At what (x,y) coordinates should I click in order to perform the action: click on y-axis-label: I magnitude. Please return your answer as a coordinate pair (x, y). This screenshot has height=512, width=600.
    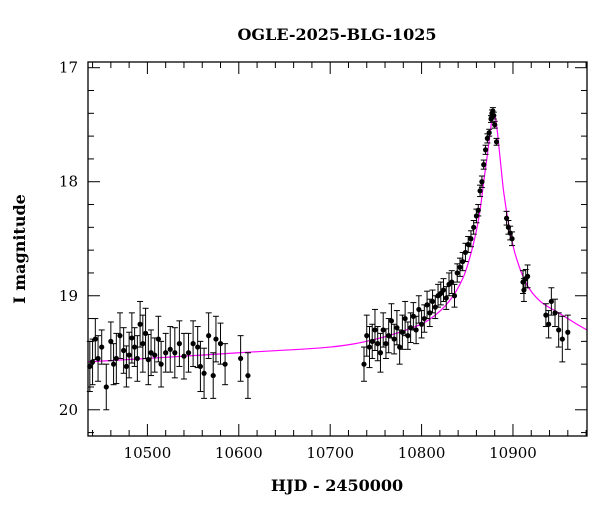
    Looking at the image, I should click on (19, 249).